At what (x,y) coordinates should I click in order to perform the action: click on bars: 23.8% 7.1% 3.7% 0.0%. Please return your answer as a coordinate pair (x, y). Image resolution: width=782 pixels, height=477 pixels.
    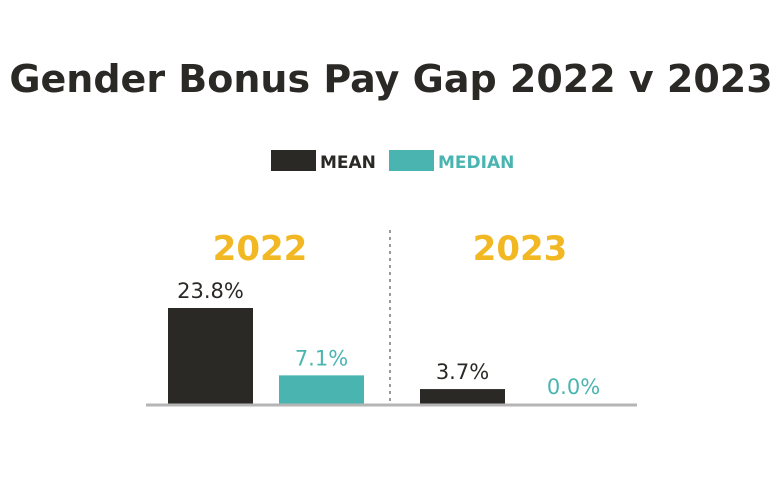
    Looking at the image, I should click on (384, 341).